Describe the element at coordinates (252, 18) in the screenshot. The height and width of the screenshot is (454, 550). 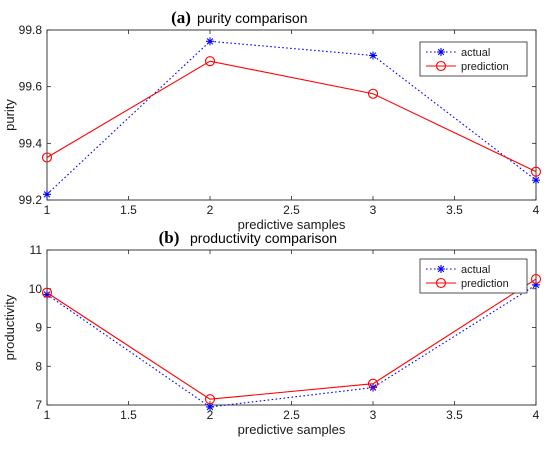
I see `chart-title: purity comparison` at that location.